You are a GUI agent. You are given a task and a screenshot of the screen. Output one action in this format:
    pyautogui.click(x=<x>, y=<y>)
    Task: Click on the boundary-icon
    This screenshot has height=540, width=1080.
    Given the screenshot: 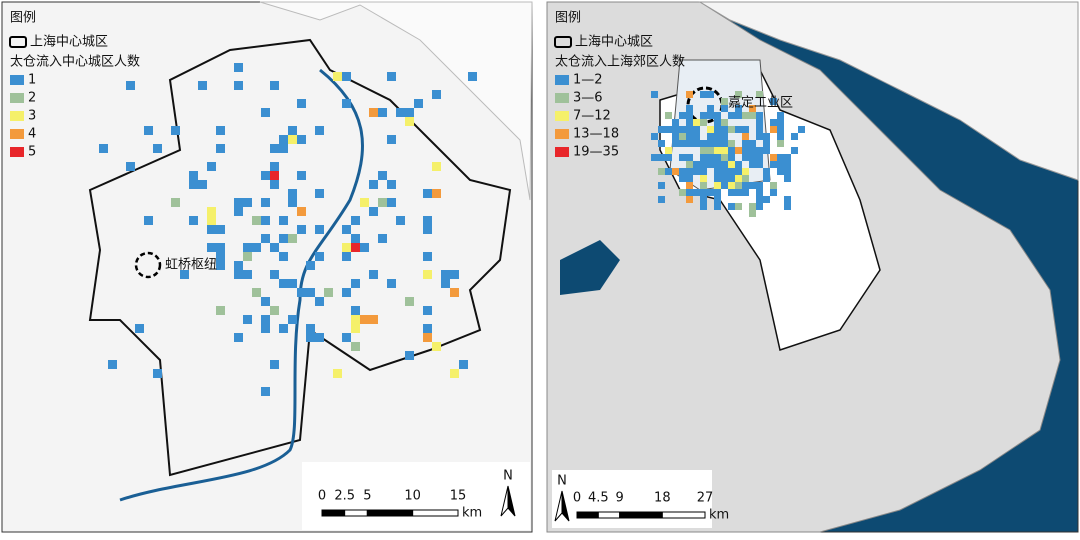 What is the action you would take?
    pyautogui.click(x=563, y=42)
    